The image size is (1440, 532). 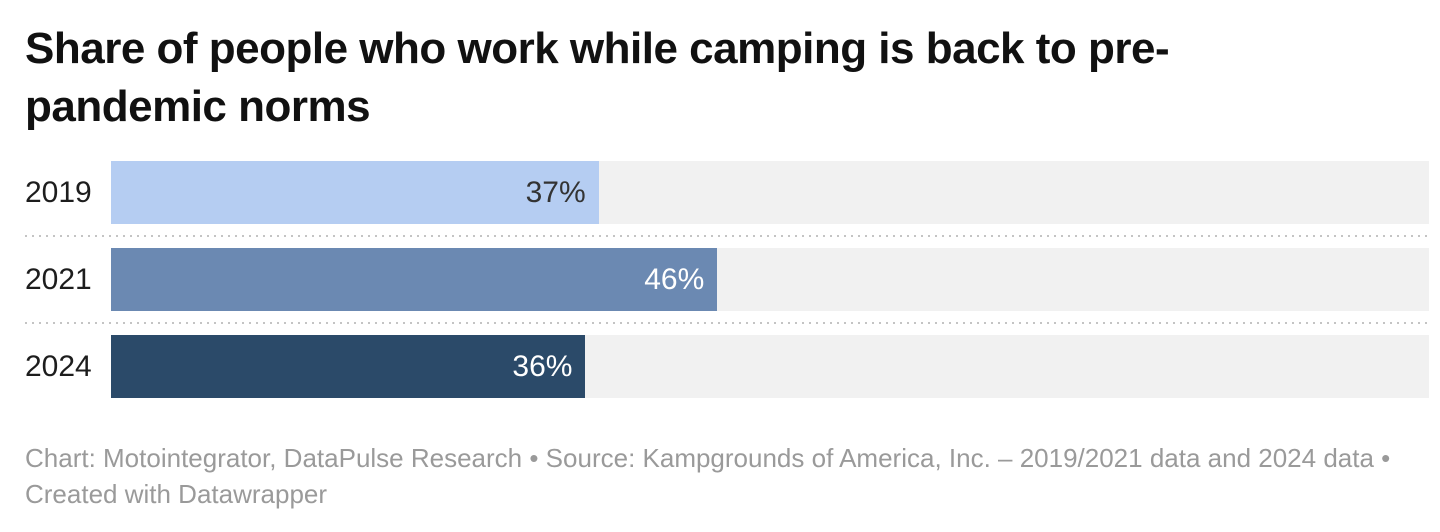 What do you see at coordinates (58, 279) in the screenshot?
I see `category-label-2021: 2021` at bounding box center [58, 279].